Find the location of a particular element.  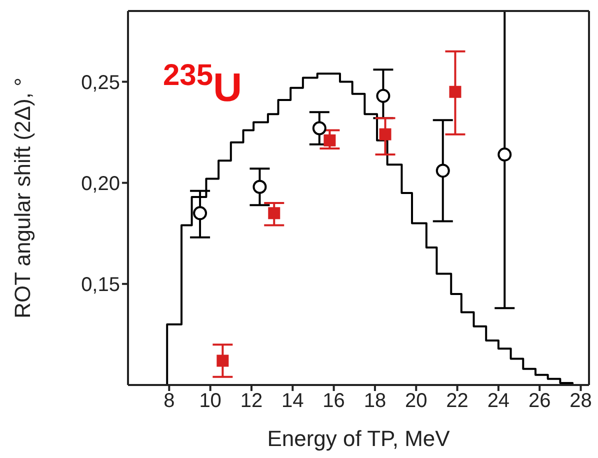

x-axis-title: Energy of TP, MeV is located at coordinates (358, 438).